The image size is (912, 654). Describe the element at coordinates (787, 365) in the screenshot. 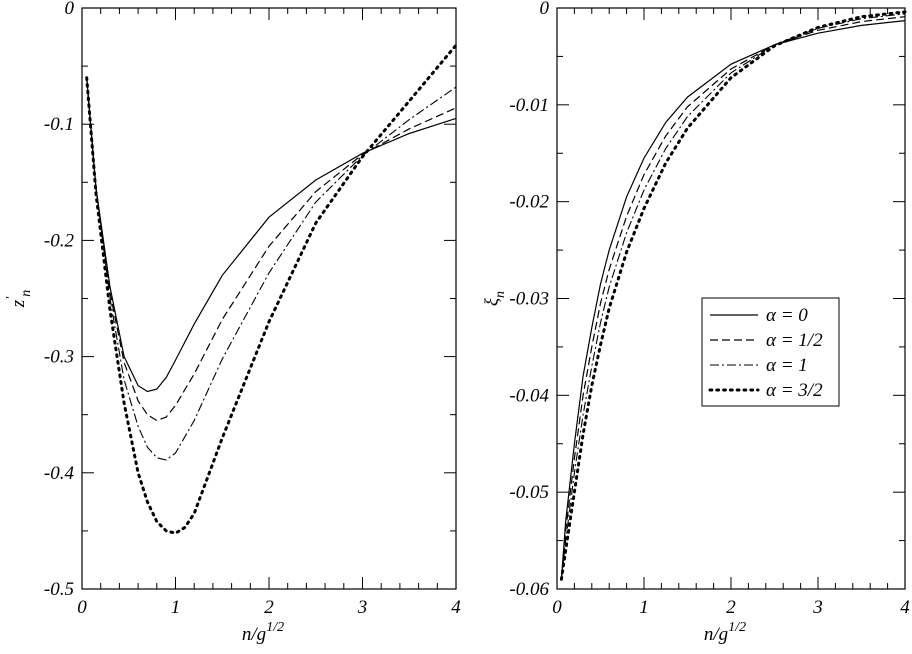

I see `legend-label: α = 1` at that location.